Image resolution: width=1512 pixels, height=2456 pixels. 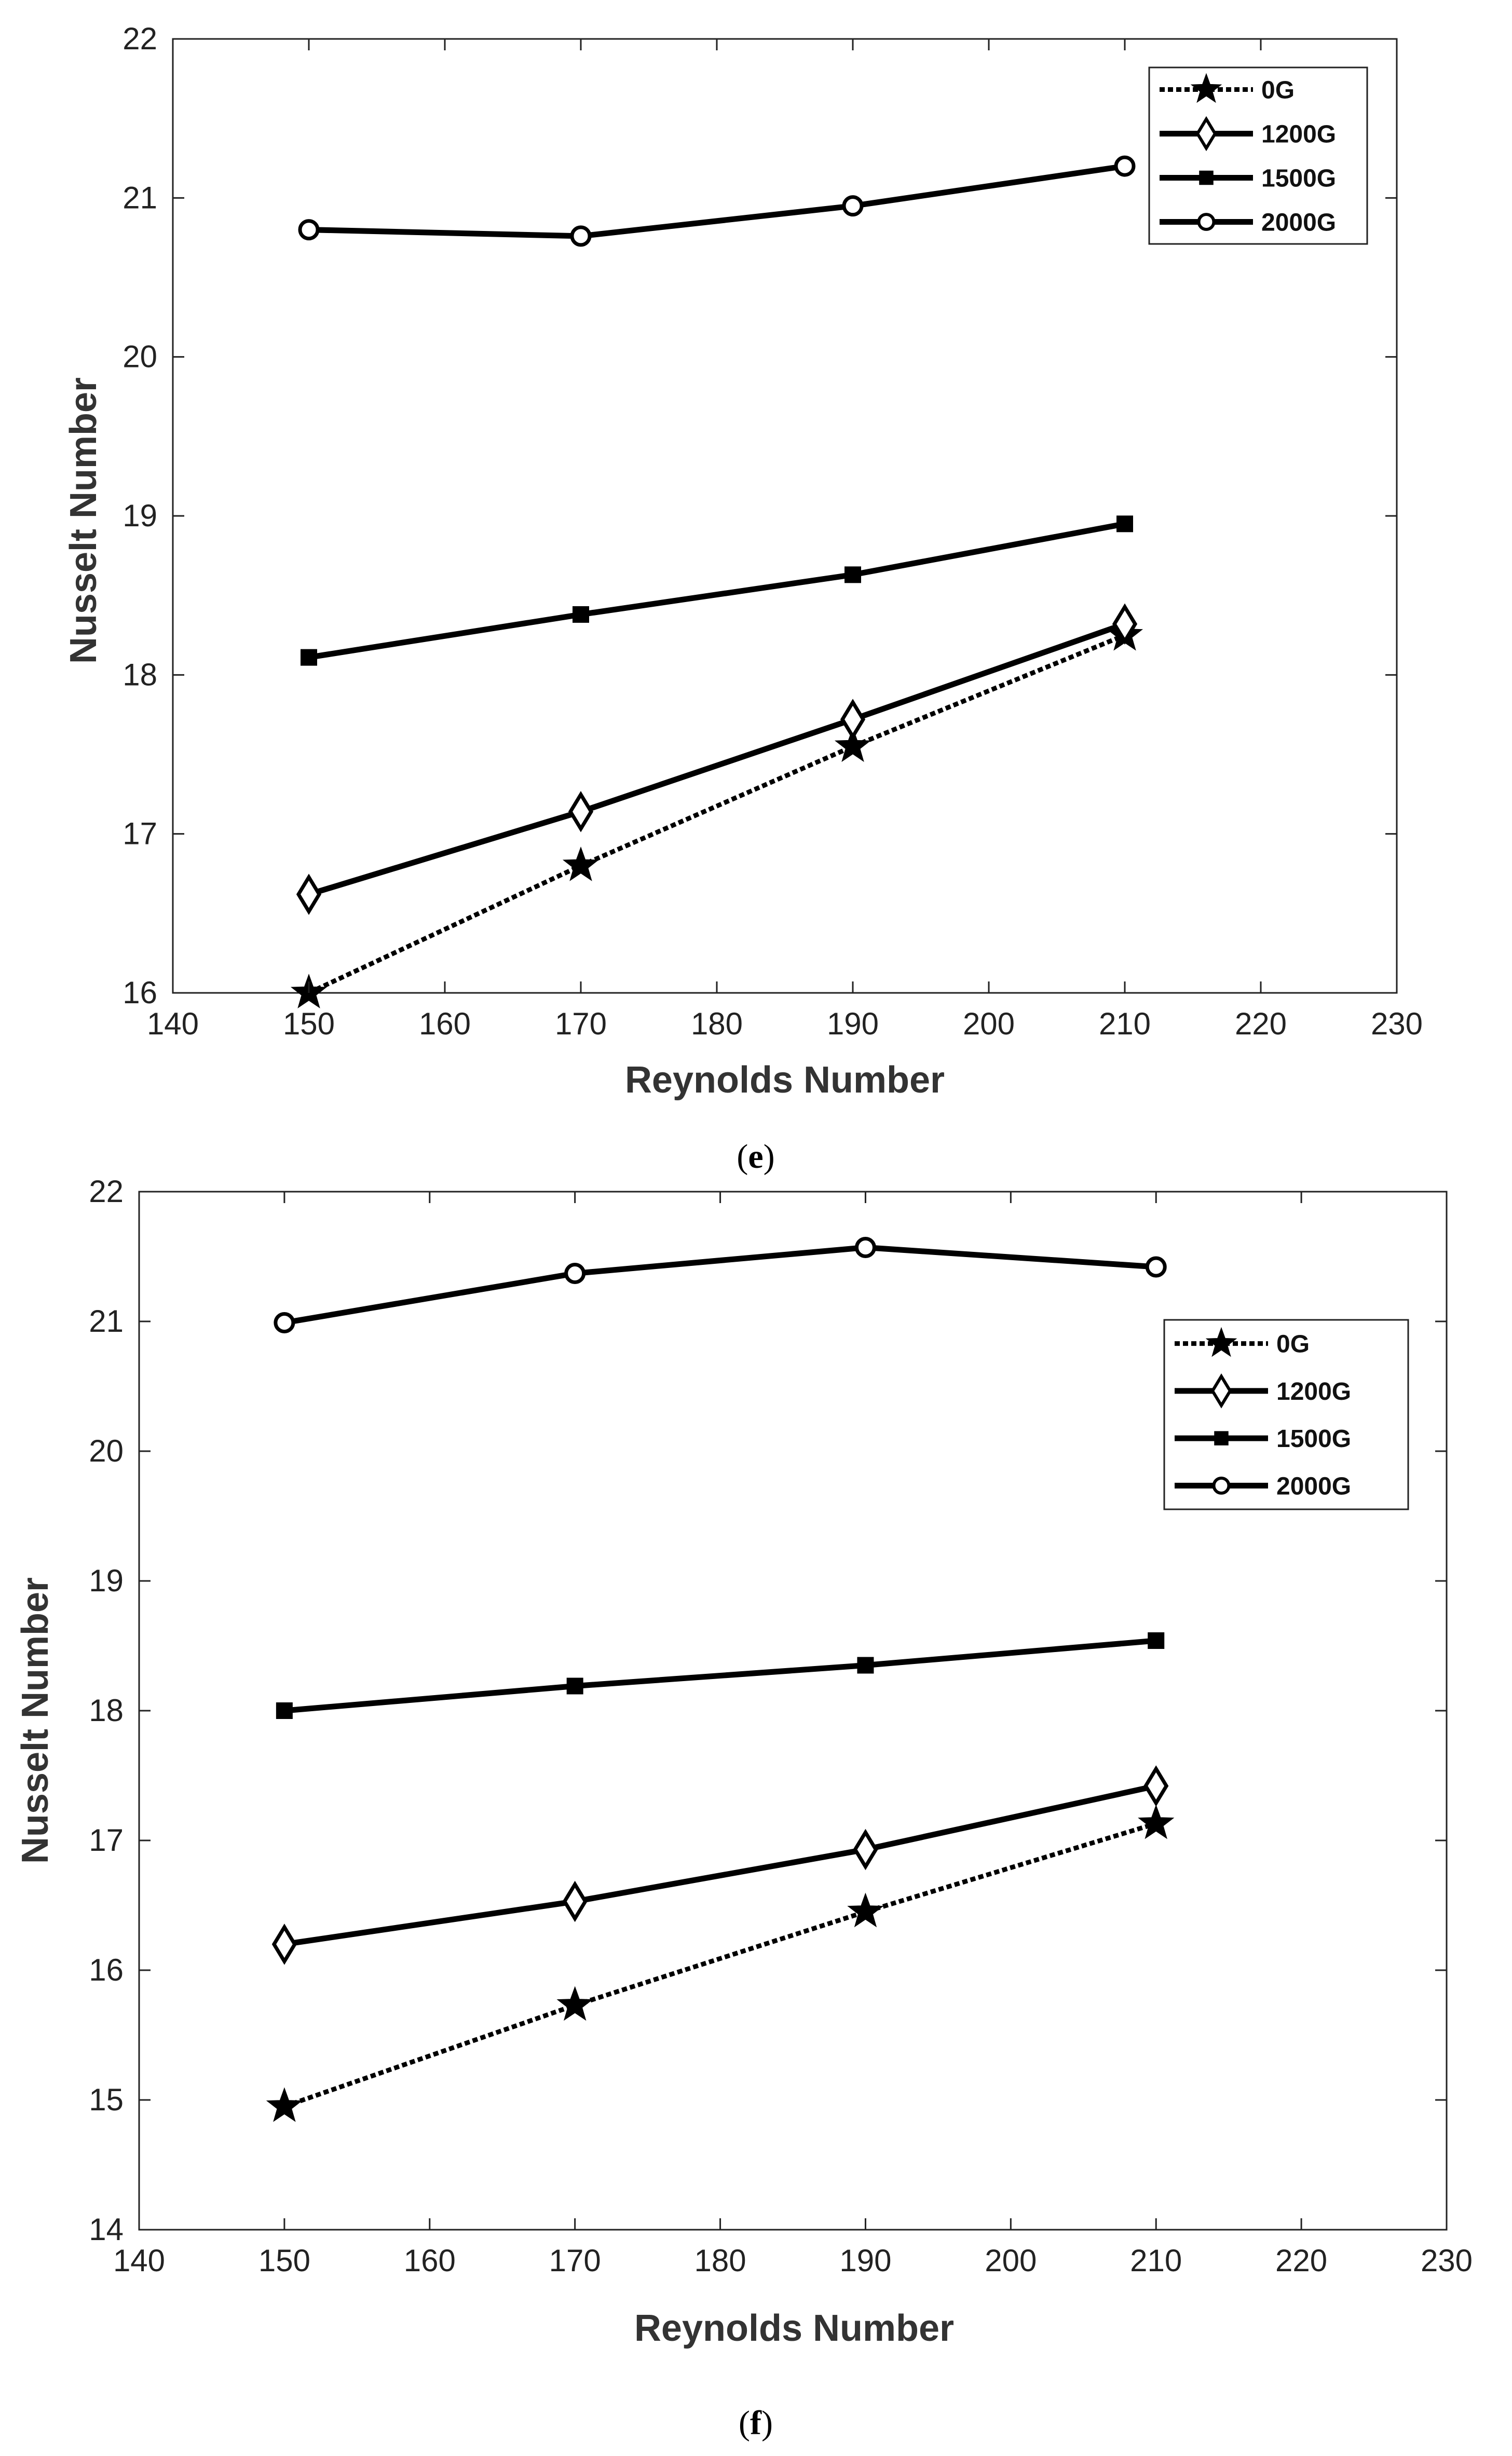 I want to click on chart-e-x-tick-label: 210, so click(x=1125, y=1023).